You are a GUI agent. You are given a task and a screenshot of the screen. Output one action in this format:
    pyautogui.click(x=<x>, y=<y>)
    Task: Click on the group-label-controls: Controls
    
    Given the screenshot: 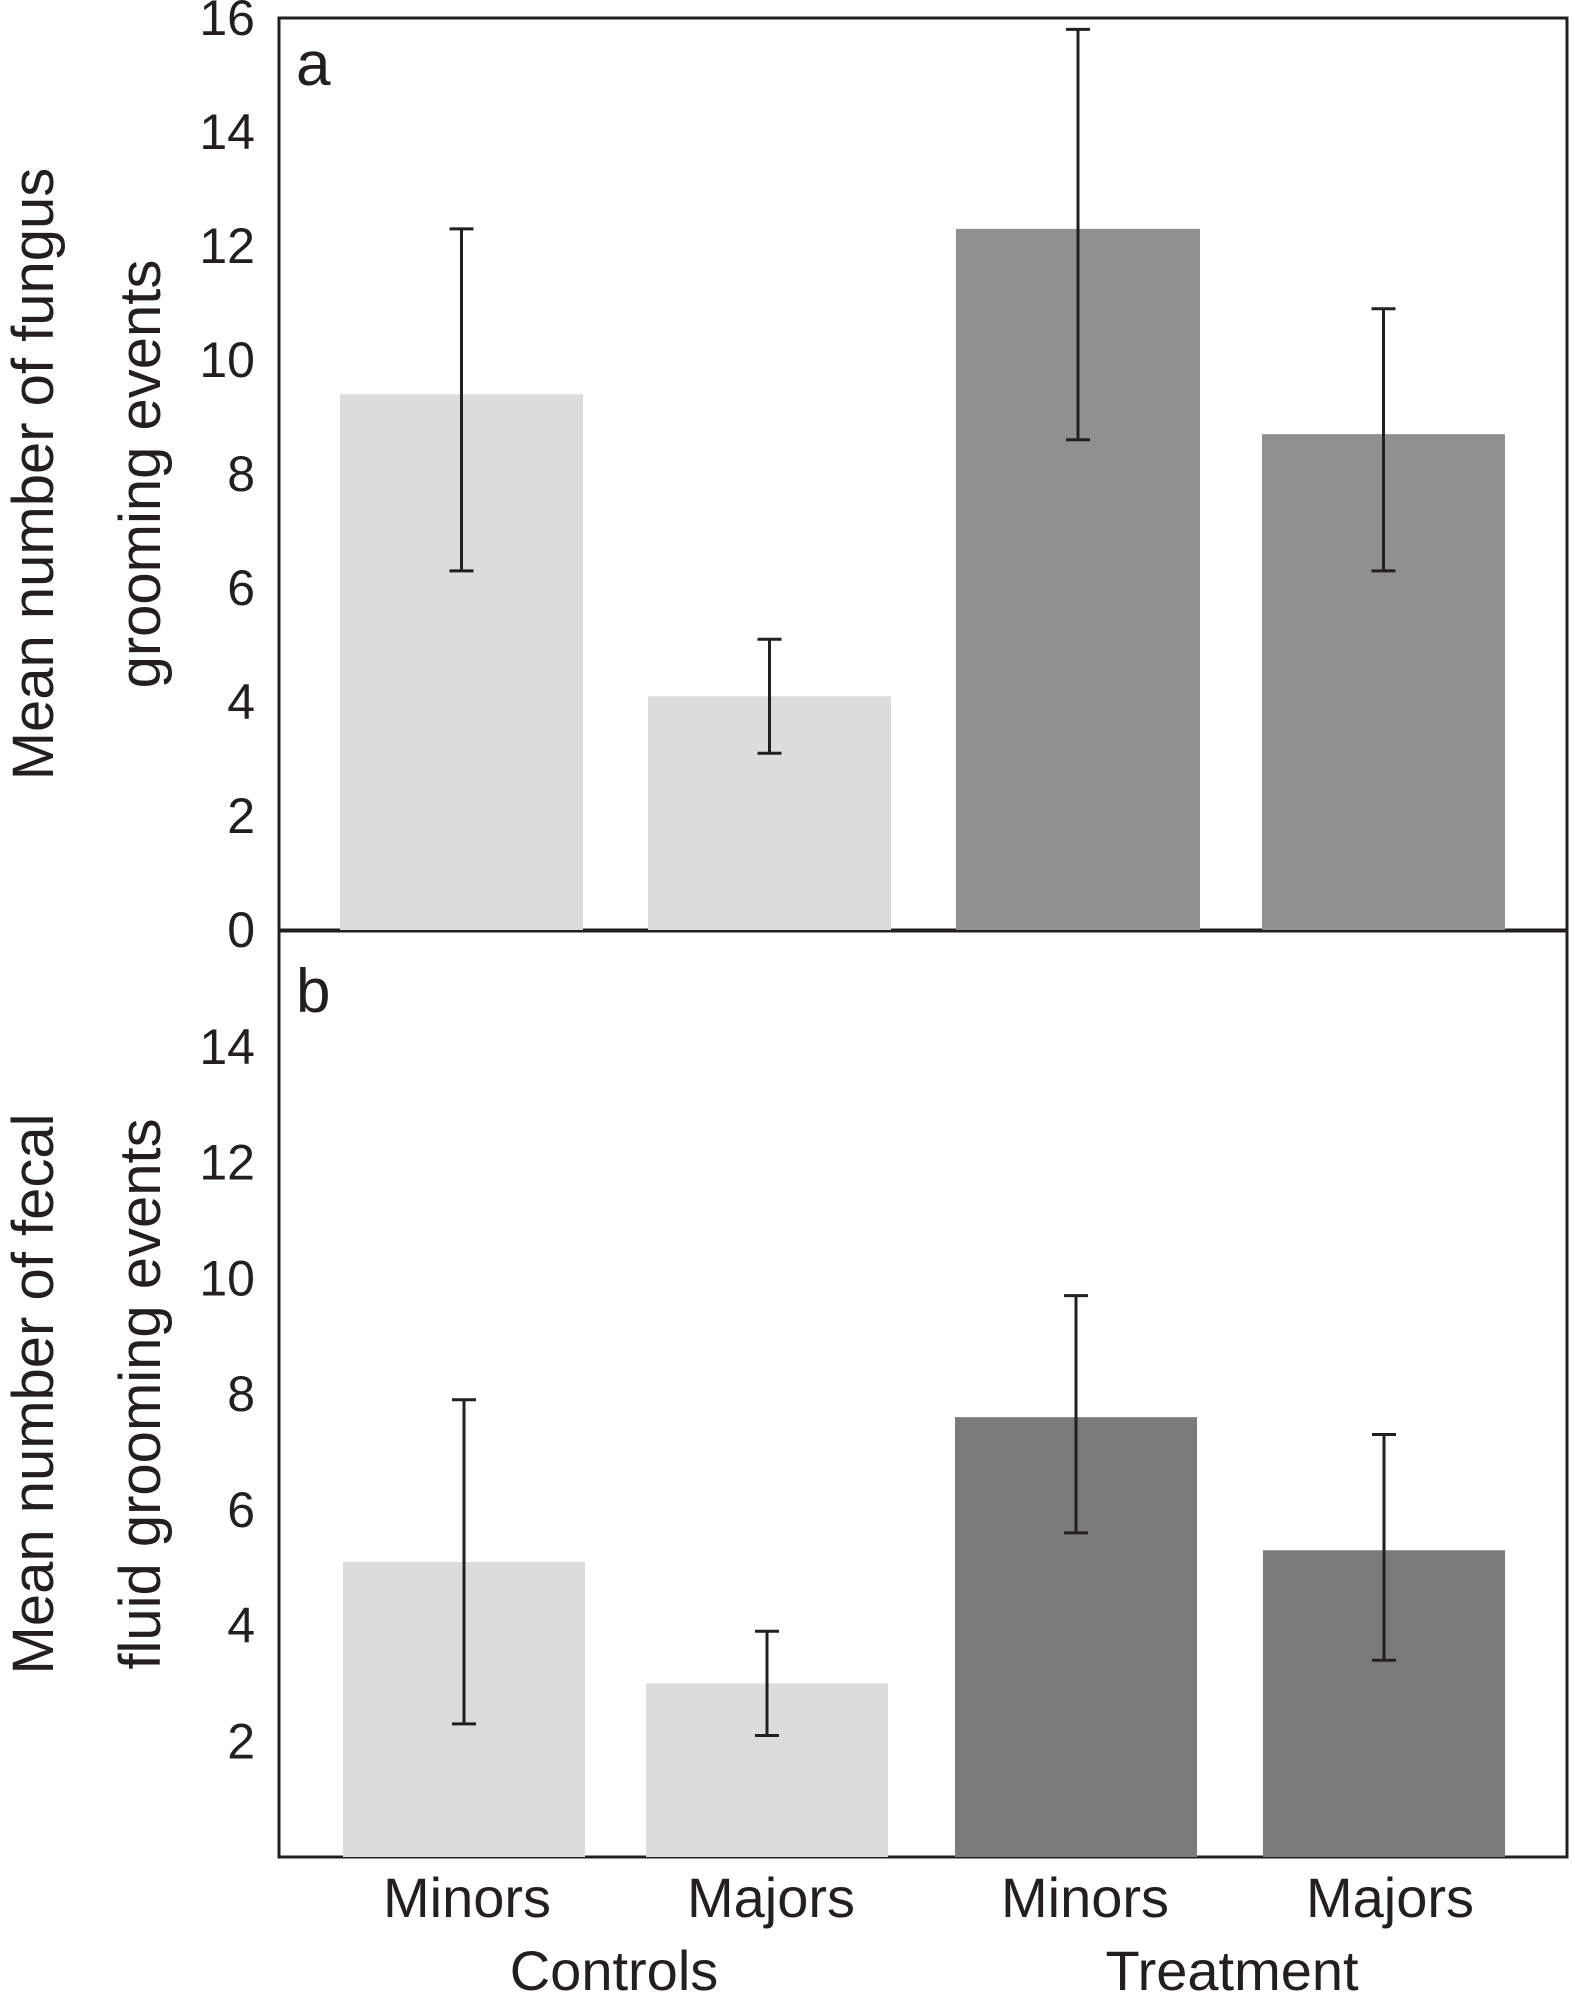 What is the action you would take?
    pyautogui.click(x=614, y=1969)
    